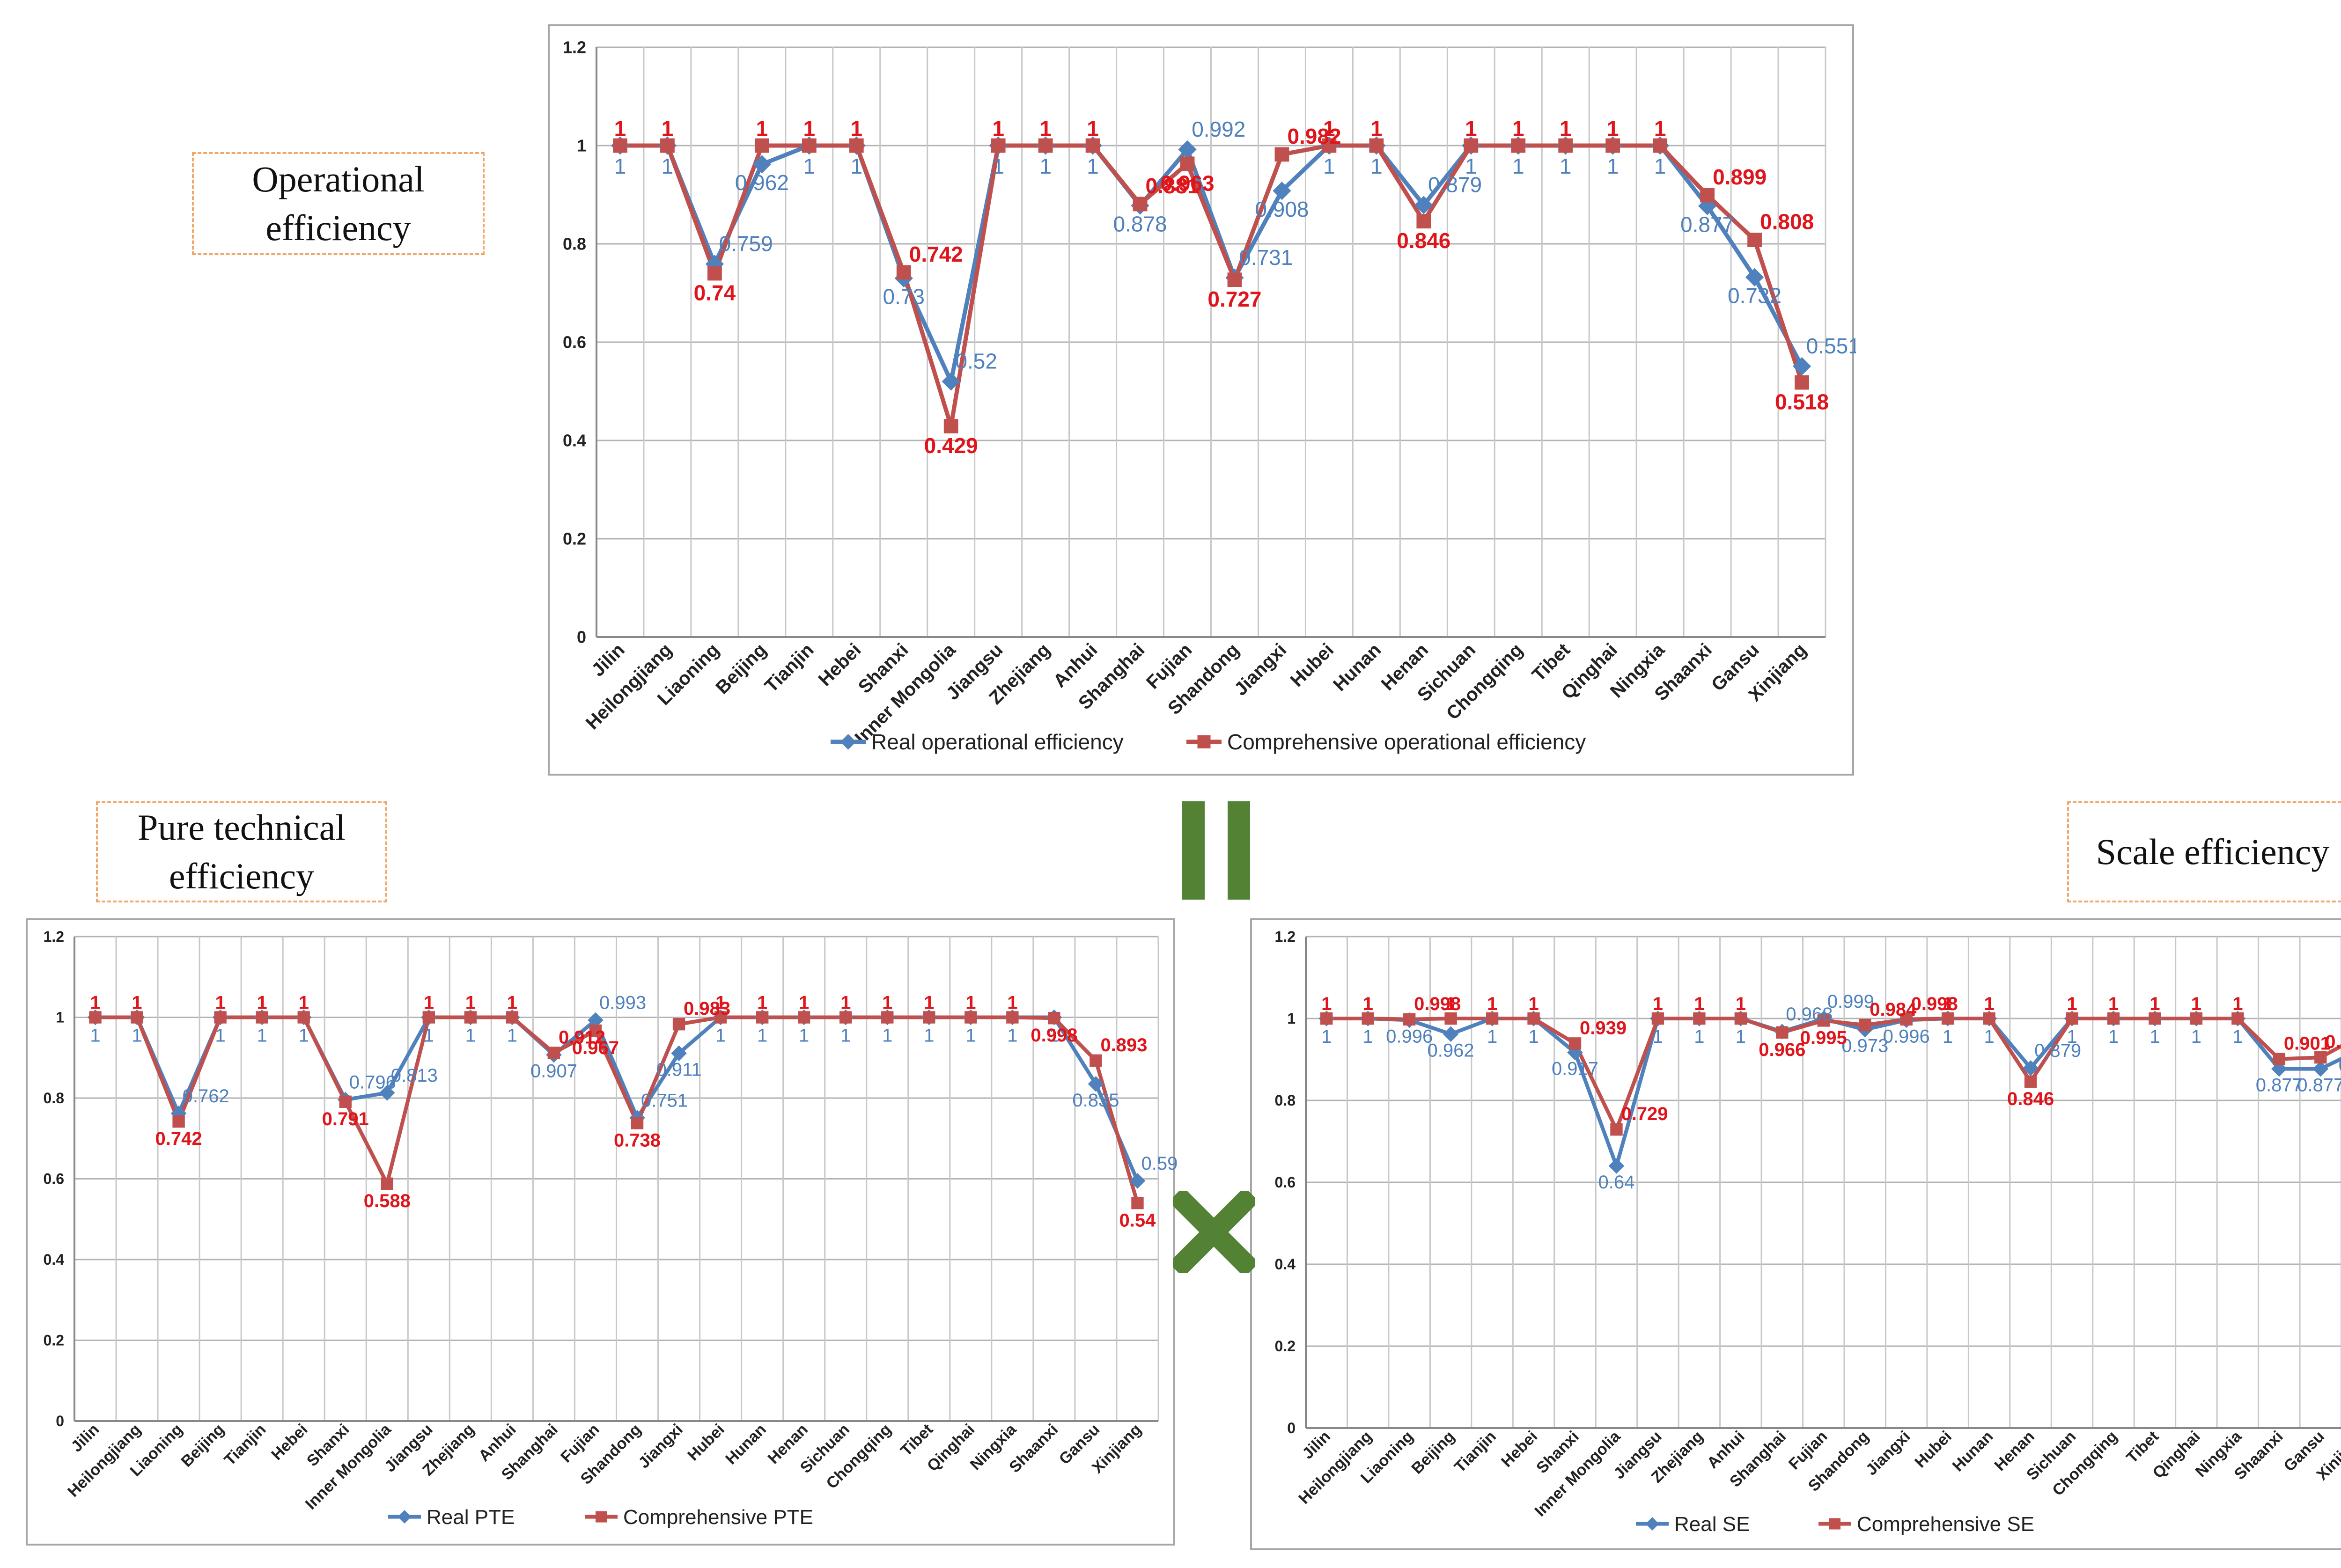 This screenshot has height=1568, width=2341. What do you see at coordinates (1823, 1038) in the screenshot?
I see `comprehensive-data-label: 0.995` at bounding box center [1823, 1038].